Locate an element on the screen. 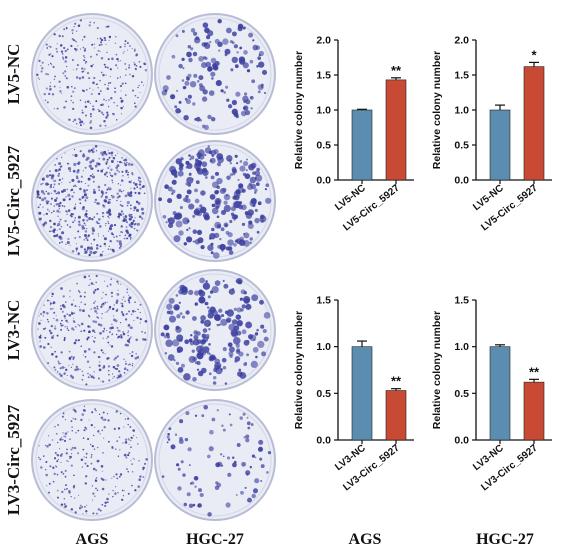  col-label-ags-charts: AGS is located at coordinates (365, 539).